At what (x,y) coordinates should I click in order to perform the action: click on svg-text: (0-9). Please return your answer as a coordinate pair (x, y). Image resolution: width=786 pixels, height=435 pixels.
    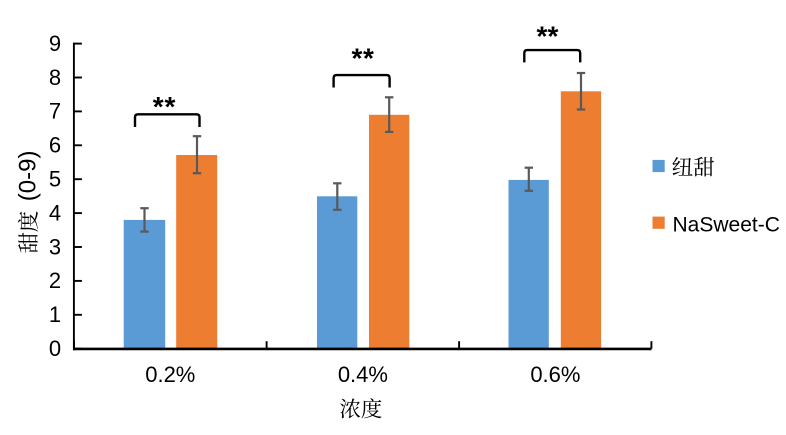
    Looking at the image, I should click on (27, 176).